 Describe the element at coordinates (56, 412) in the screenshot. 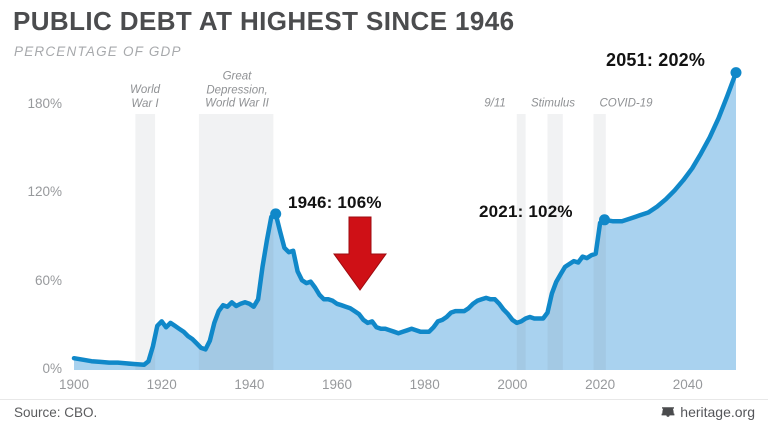

I see `source-note: Source: CBO.` at that location.